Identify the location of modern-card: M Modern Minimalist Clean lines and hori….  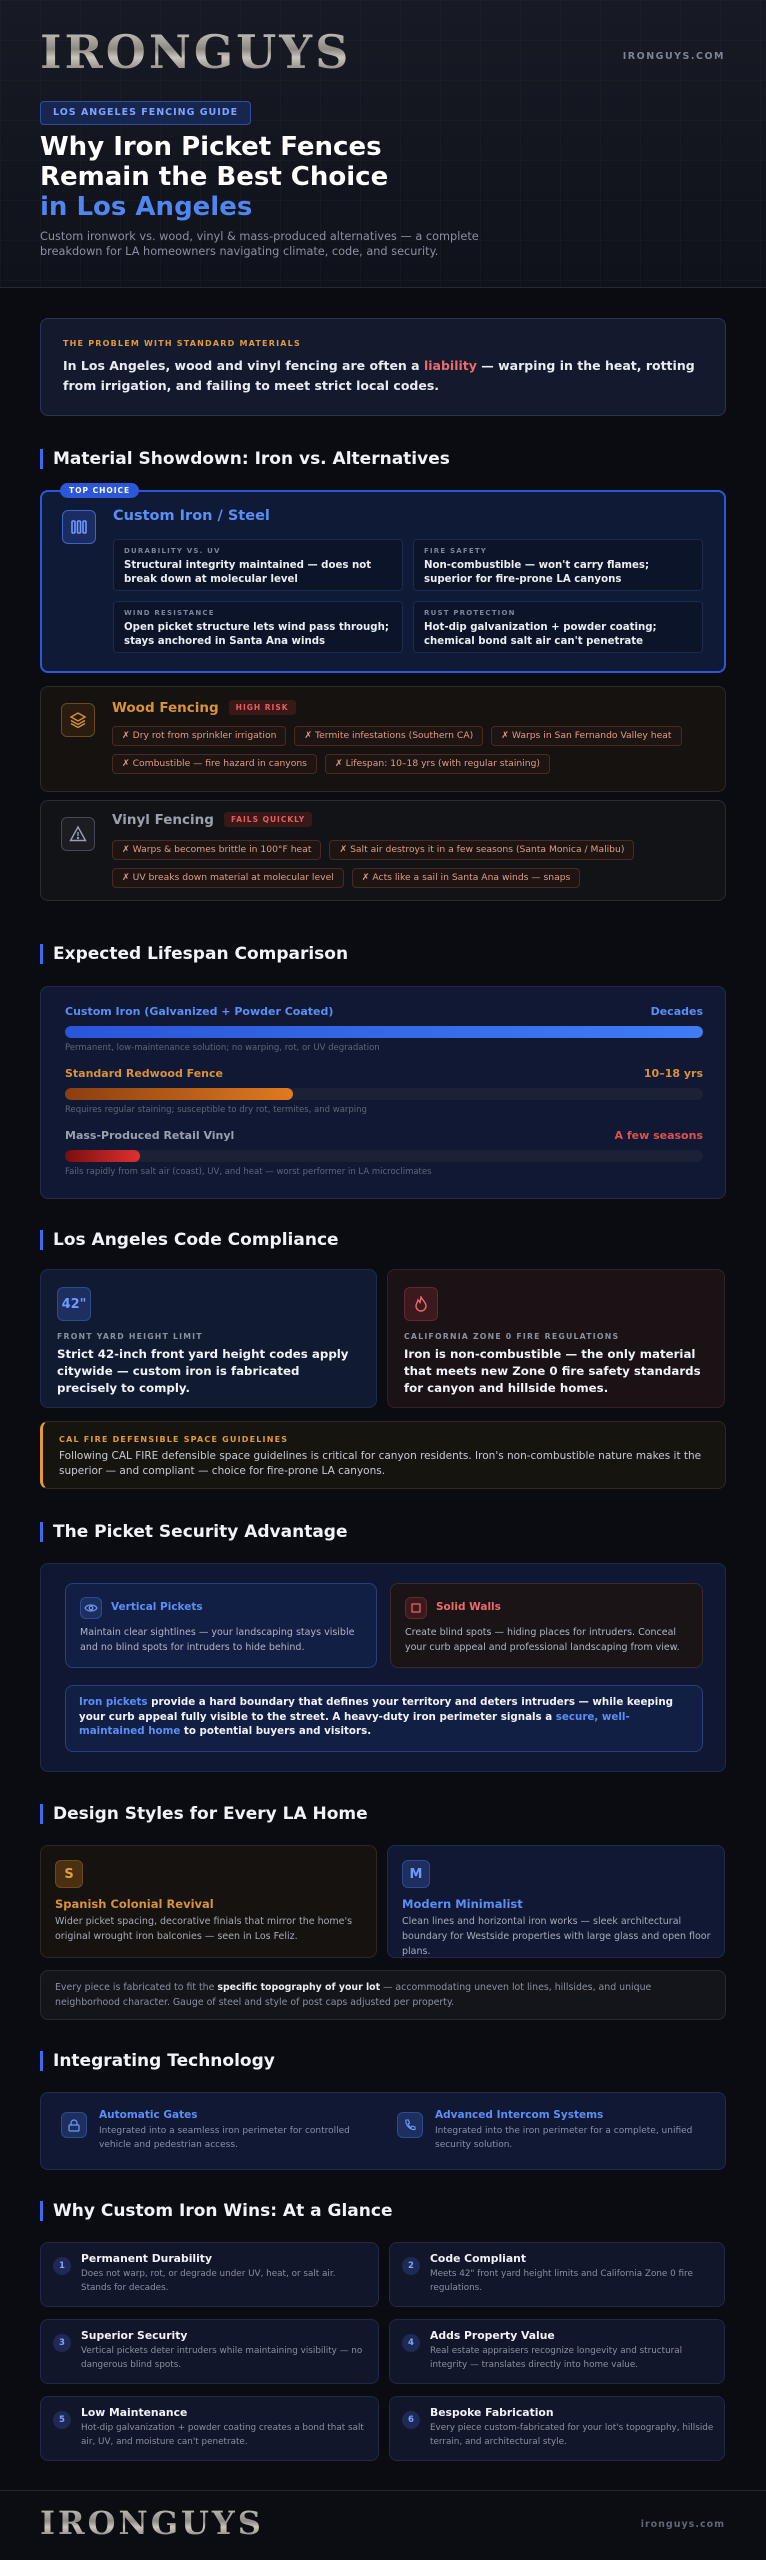
(556, 1901).